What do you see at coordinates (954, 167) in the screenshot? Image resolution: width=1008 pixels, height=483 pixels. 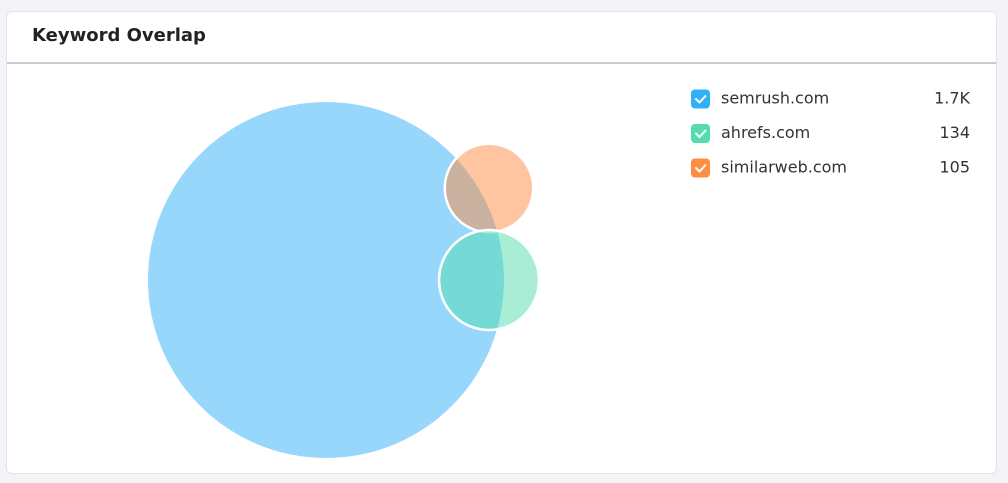 I see `legend-value: 105` at bounding box center [954, 167].